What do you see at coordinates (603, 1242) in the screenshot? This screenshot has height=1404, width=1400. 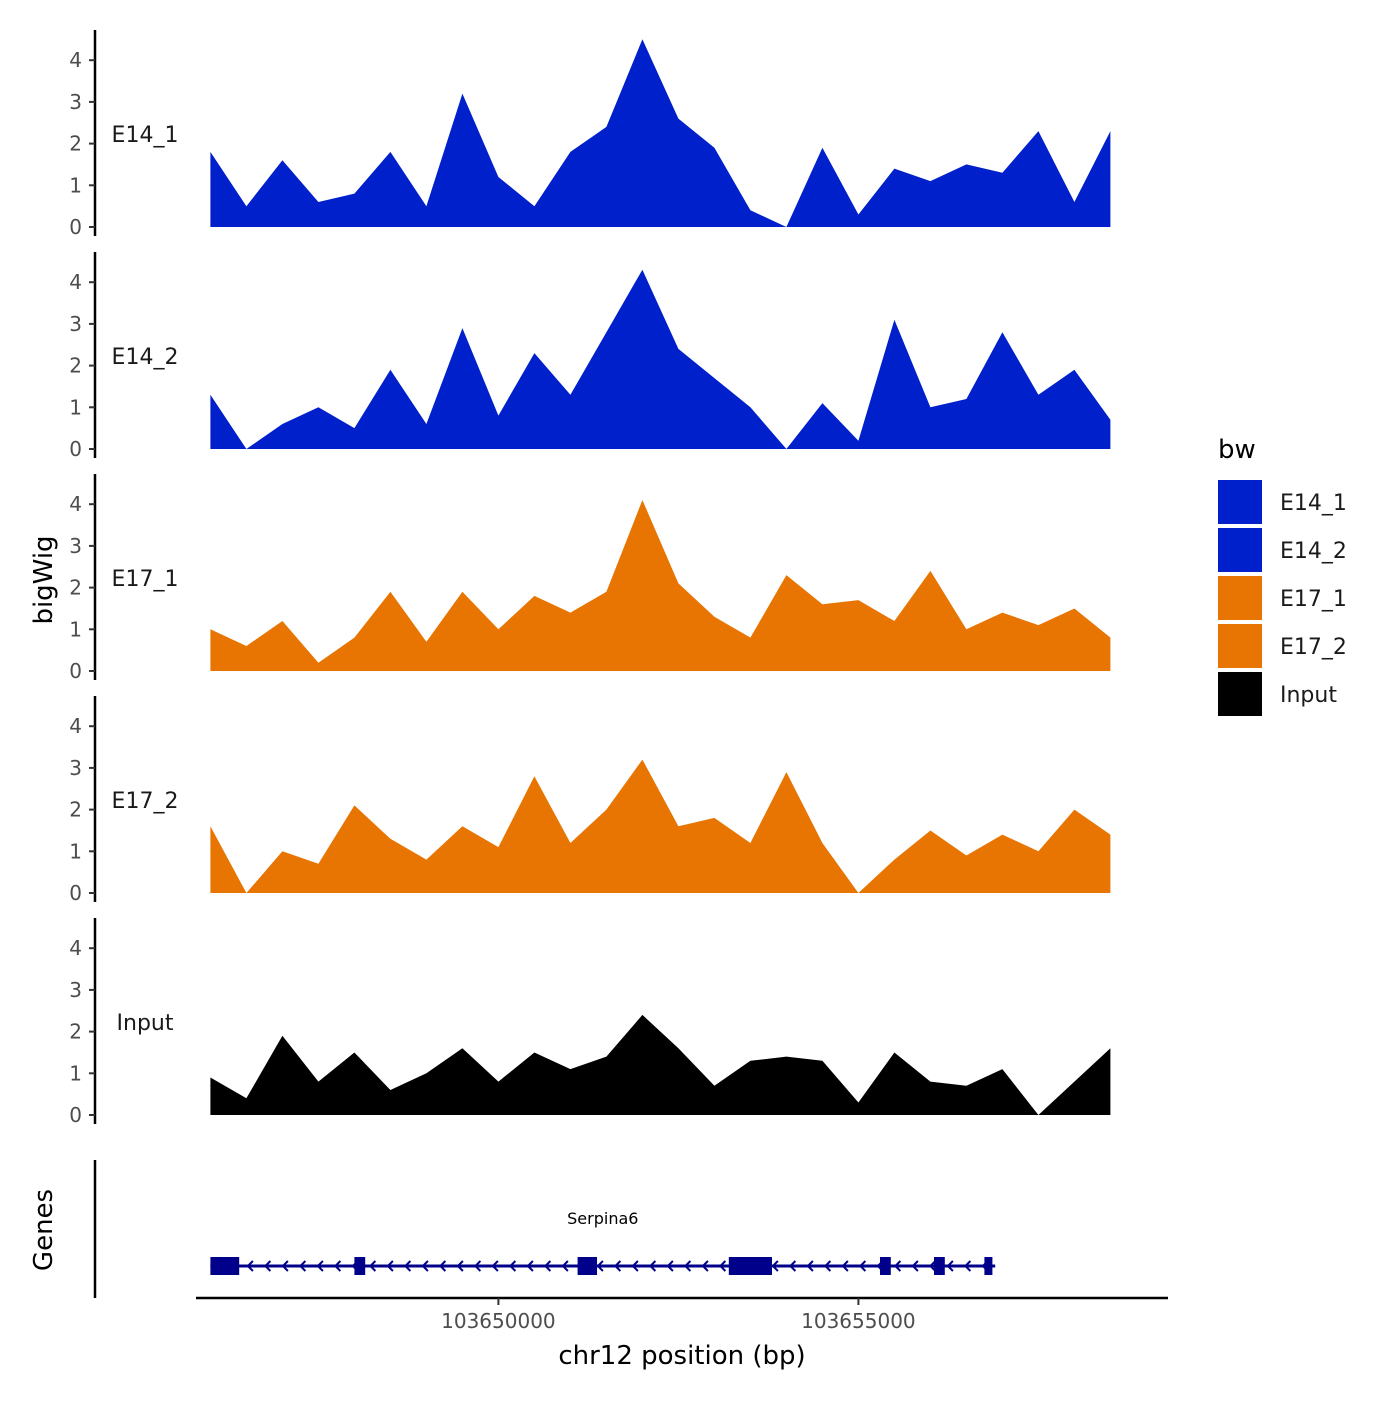 I see `gene-serpina6: Serpina6` at bounding box center [603, 1242].